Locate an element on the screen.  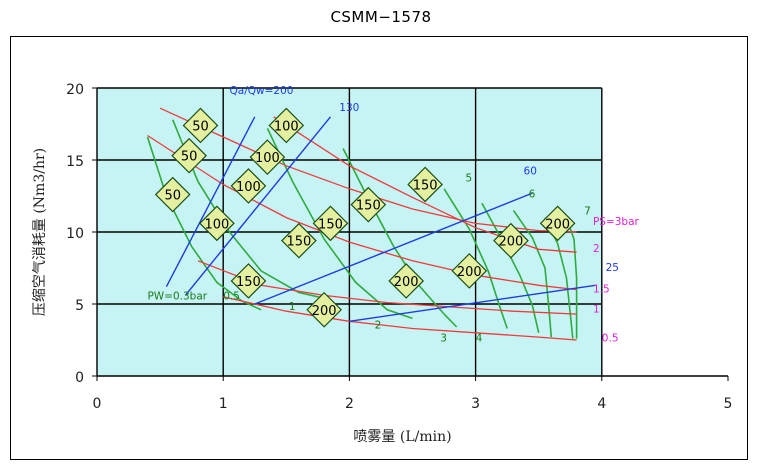
y-tick-label: 15 is located at coordinates (75, 162).